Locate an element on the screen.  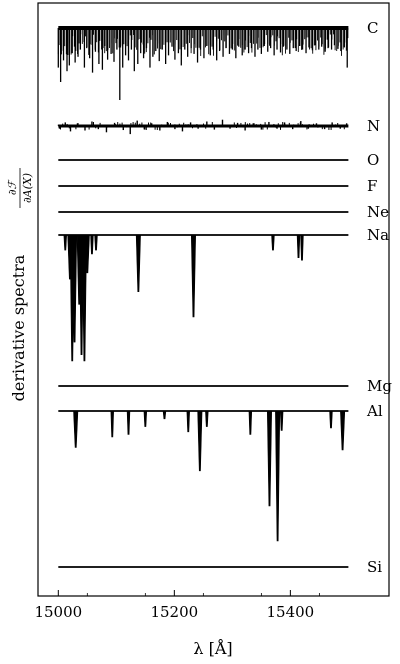
series-label-na: Na is located at coordinates (378, 235).